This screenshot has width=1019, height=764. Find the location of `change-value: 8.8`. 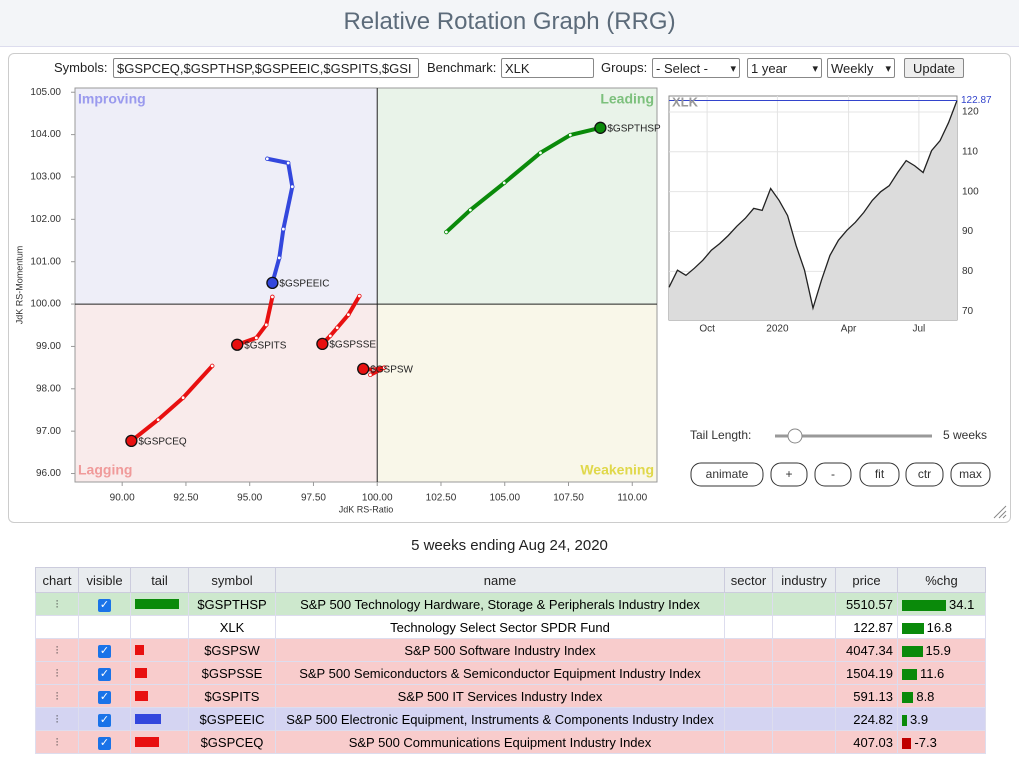

change-value: 8.8 is located at coordinates (925, 696).